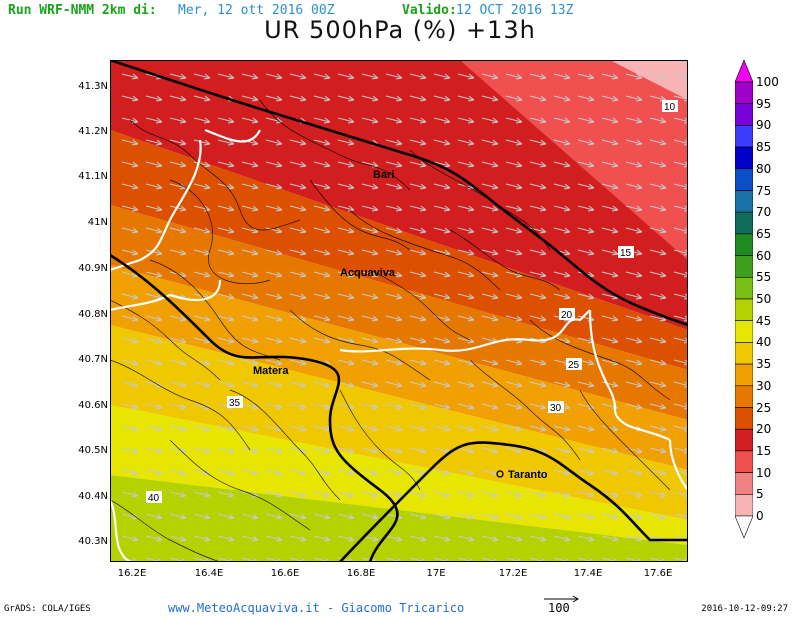 The width and height of the screenshot is (800, 618). What do you see at coordinates (400, 30) in the screenshot?
I see `map-title: UR 500hPa (%) +13h` at bounding box center [400, 30].